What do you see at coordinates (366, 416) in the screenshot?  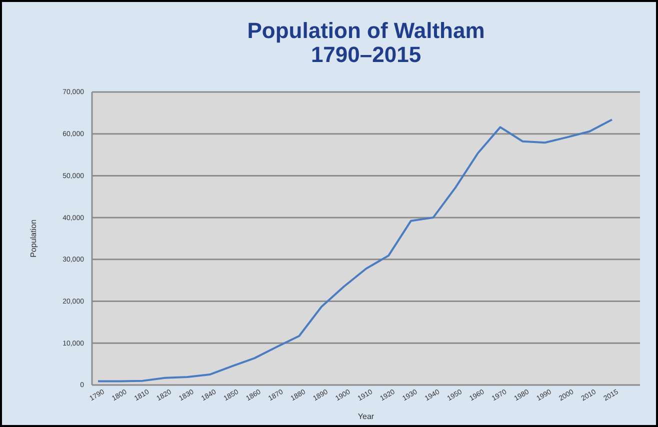 I see `x-axis-title: Year` at bounding box center [366, 416].